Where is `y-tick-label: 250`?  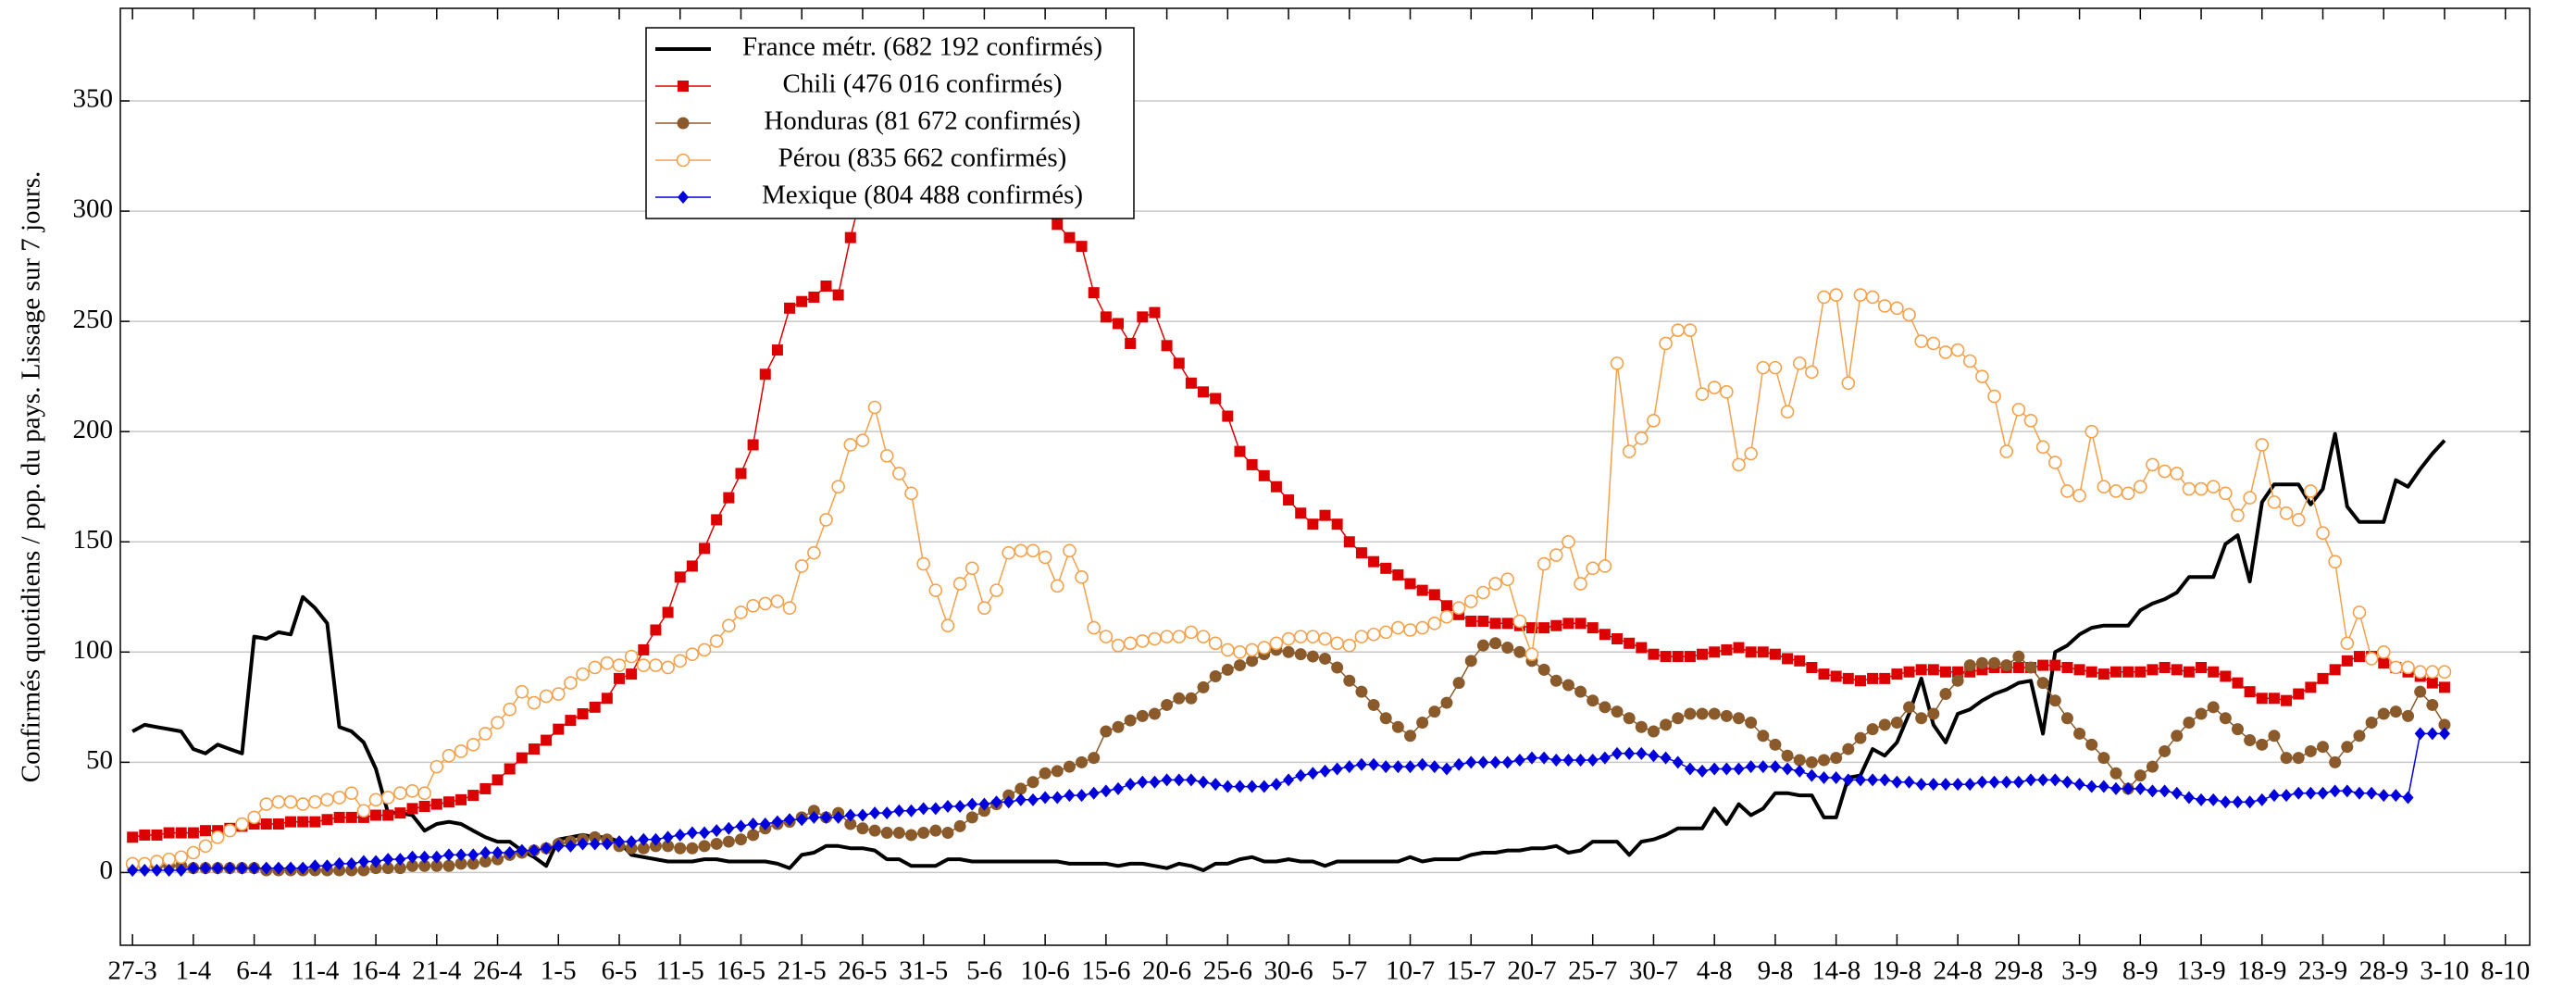 y-tick-label: 250 is located at coordinates (93, 320).